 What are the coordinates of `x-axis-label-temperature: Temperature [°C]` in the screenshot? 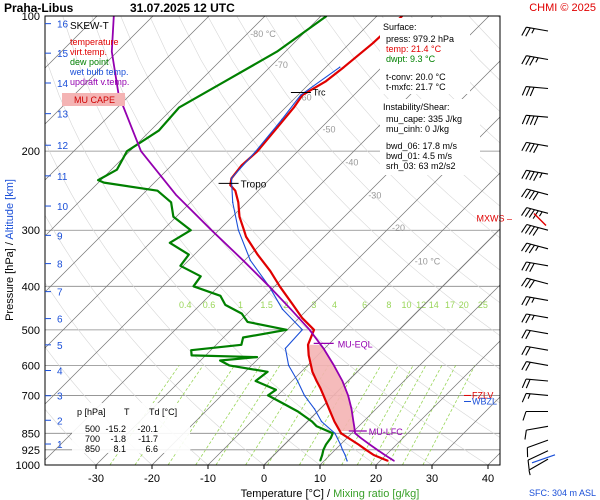 It's located at (284, 494).